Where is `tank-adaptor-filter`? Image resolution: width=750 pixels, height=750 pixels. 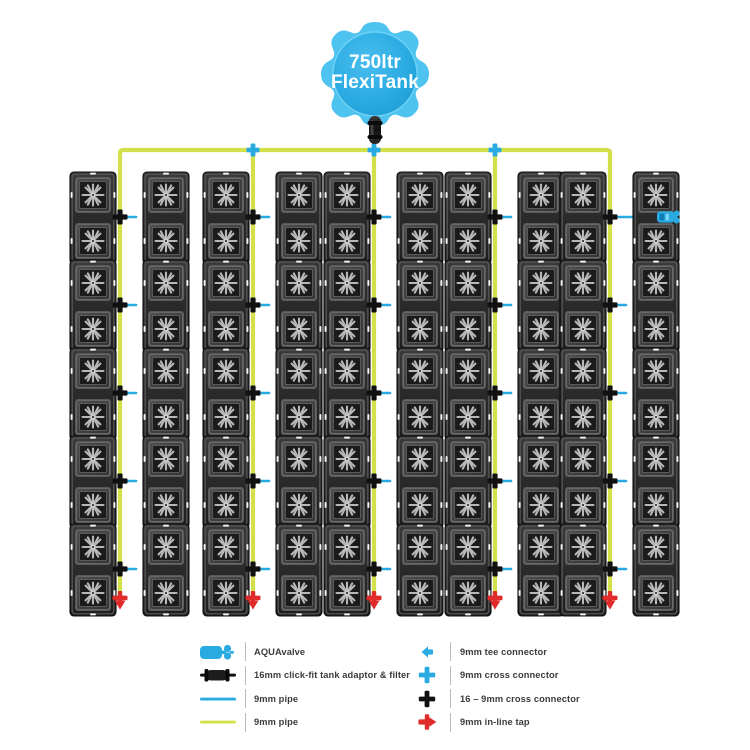 tank-adaptor-filter is located at coordinates (375, 130).